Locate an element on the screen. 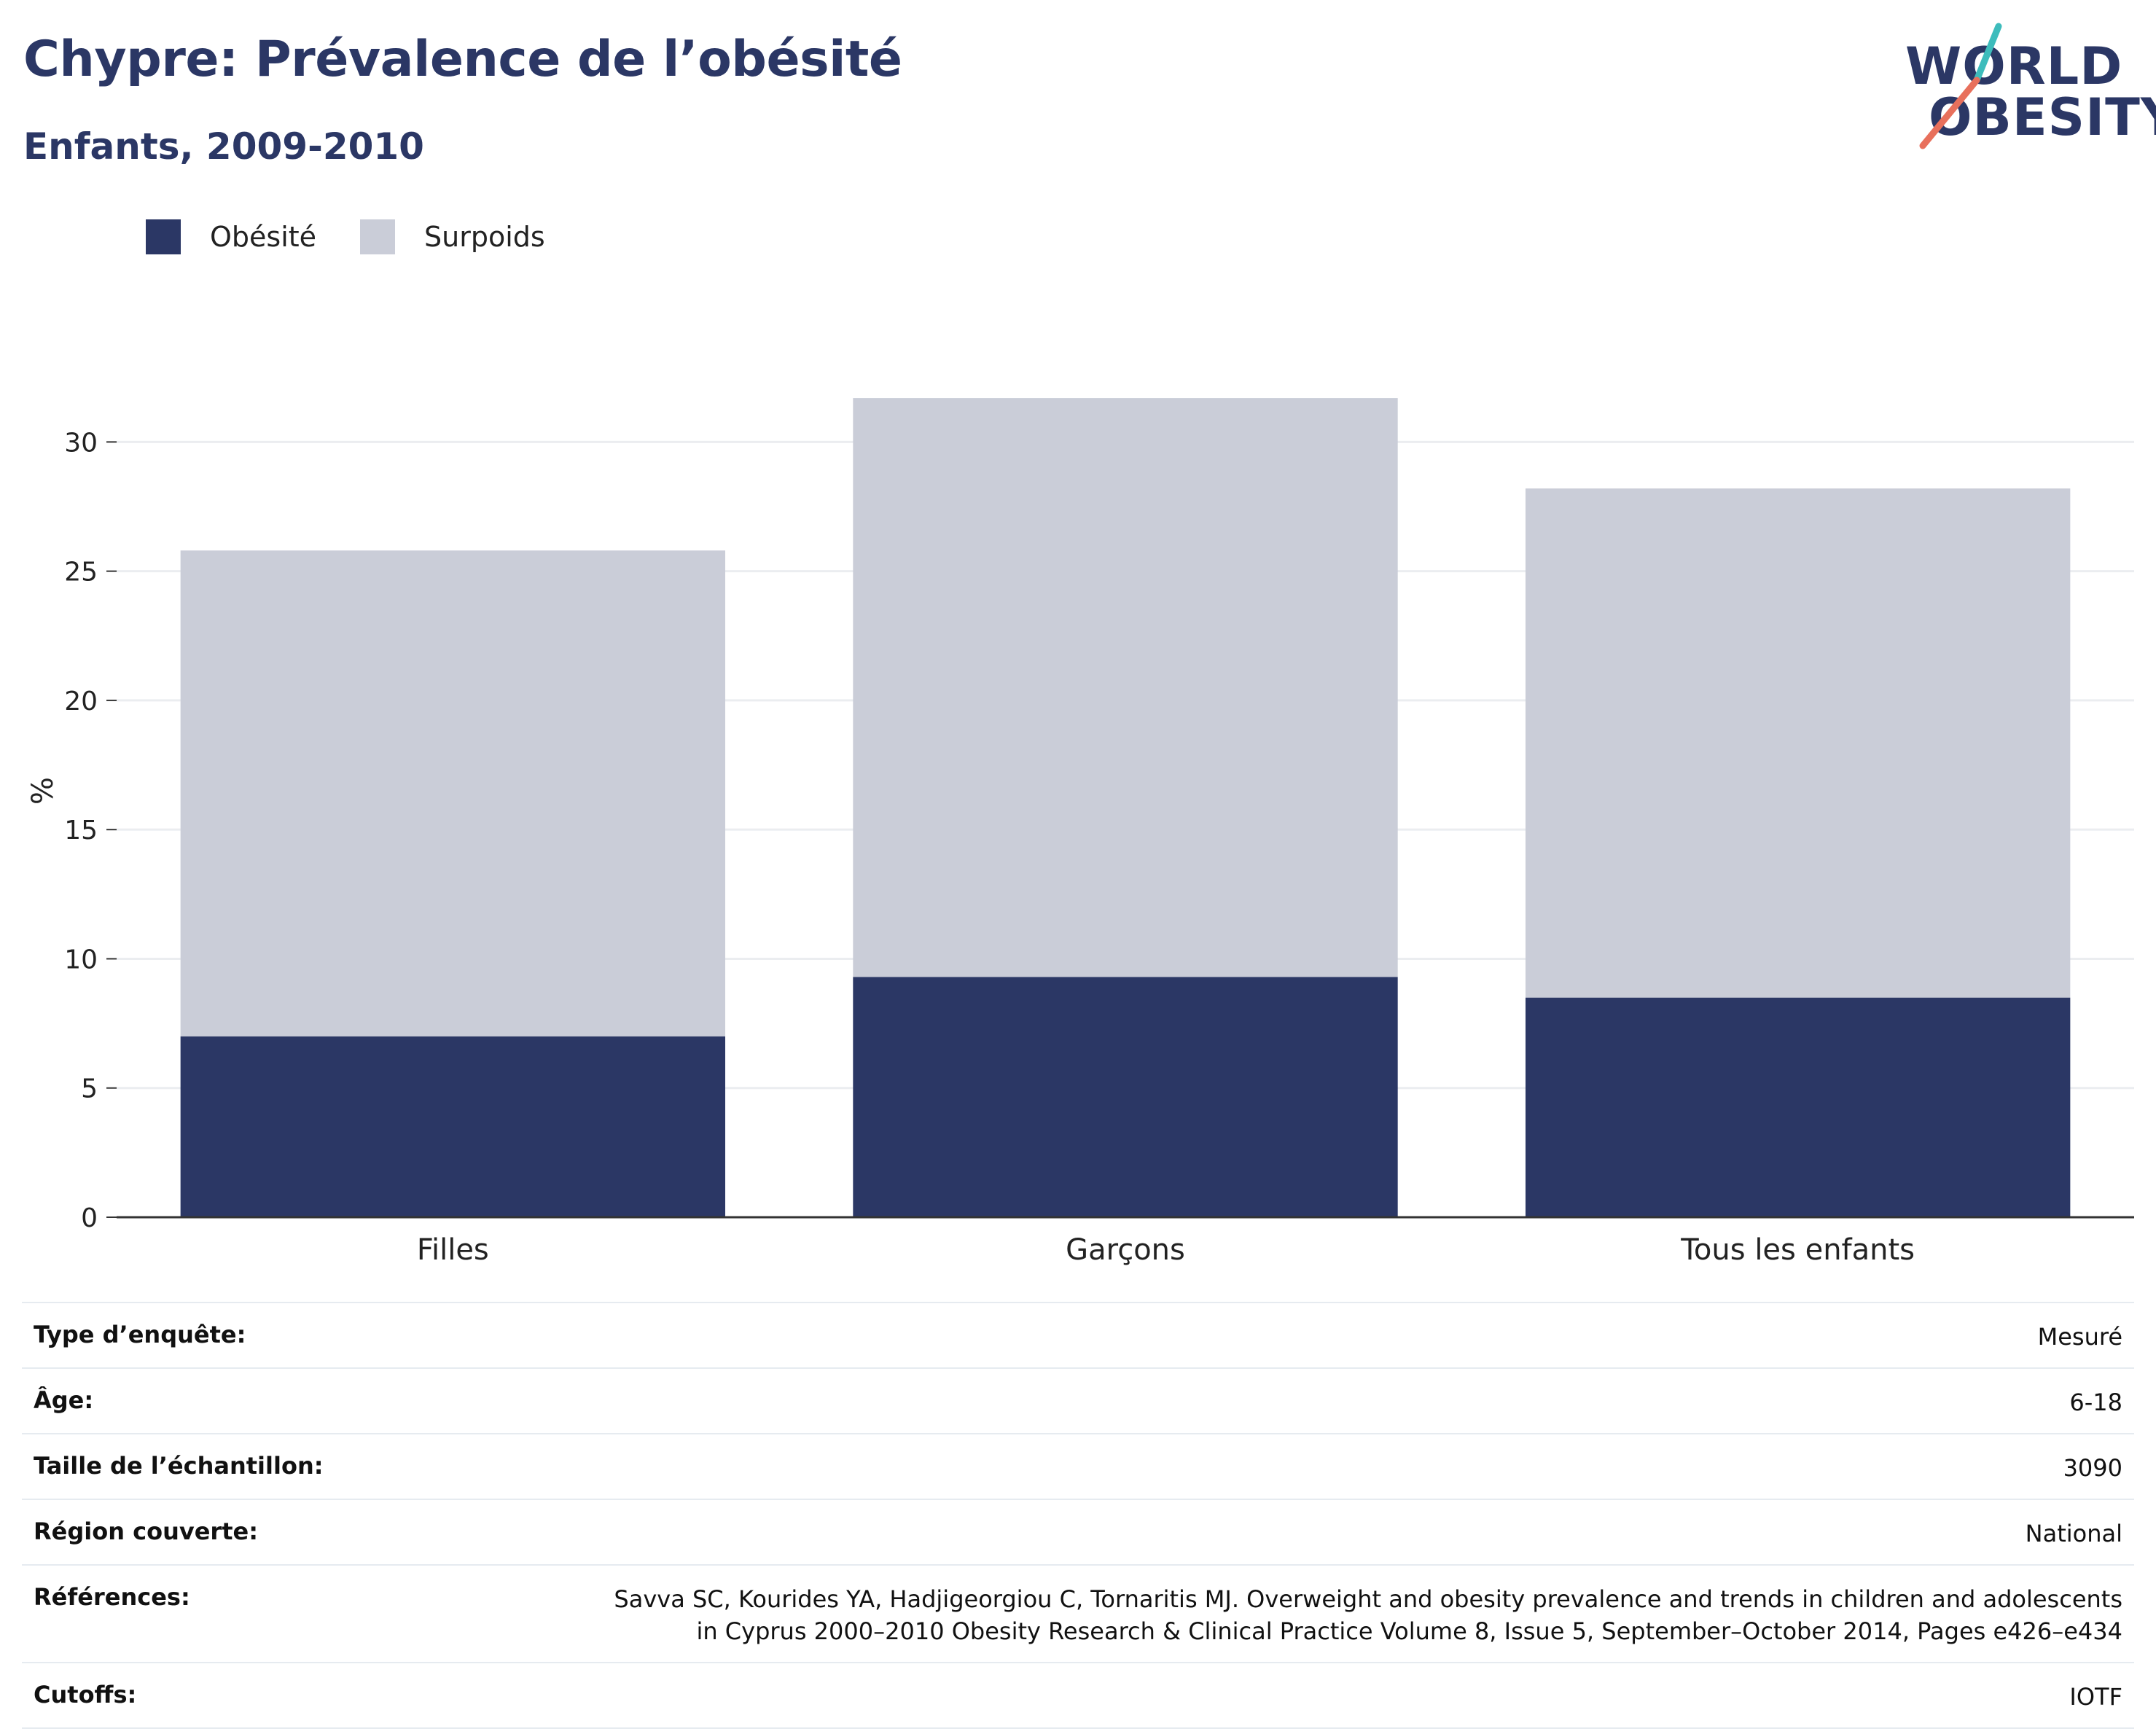  logo-line-2: OBESITY is located at coordinates (2043, 117).